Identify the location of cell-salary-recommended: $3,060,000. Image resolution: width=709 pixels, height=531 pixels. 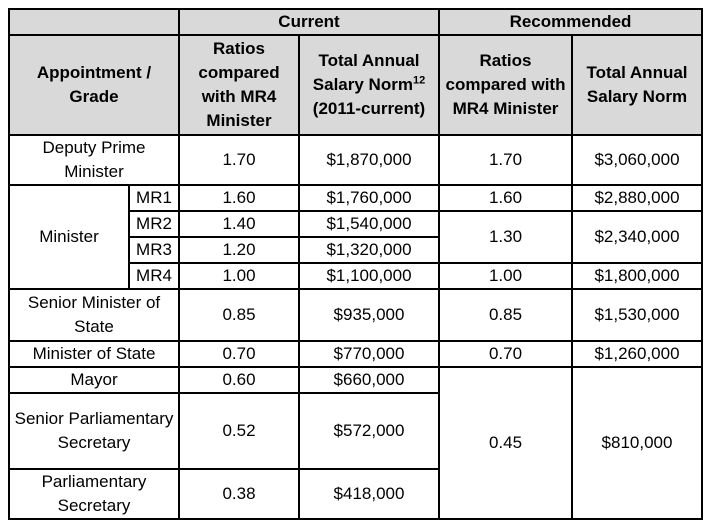
(637, 160).